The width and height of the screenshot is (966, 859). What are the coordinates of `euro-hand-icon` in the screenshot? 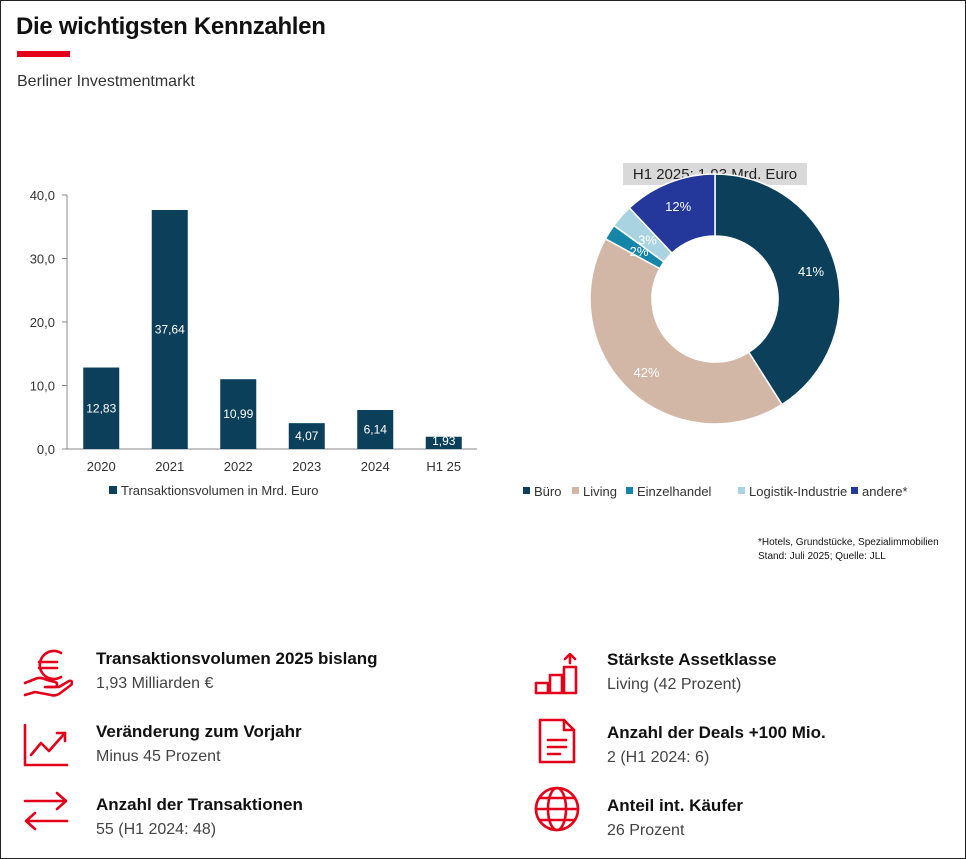 It's located at (48, 675).